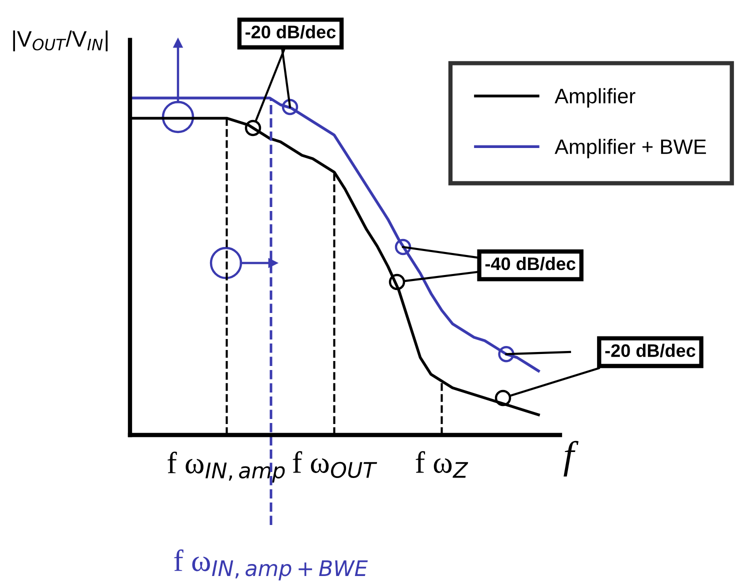 The image size is (746, 586). Describe the element at coordinates (530, 263) in the screenshot. I see `annotation: -40 dB/dec` at that location.